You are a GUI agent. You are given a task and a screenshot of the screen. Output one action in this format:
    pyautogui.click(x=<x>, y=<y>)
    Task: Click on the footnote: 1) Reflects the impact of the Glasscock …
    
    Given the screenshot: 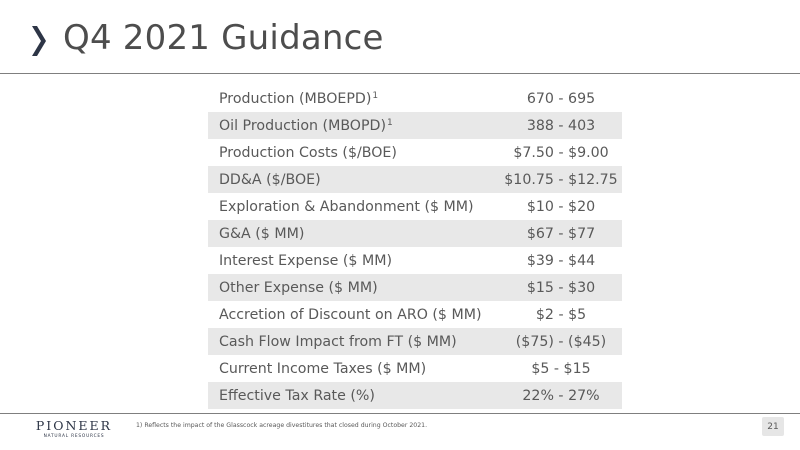 What is the action you would take?
    pyautogui.click(x=282, y=425)
    